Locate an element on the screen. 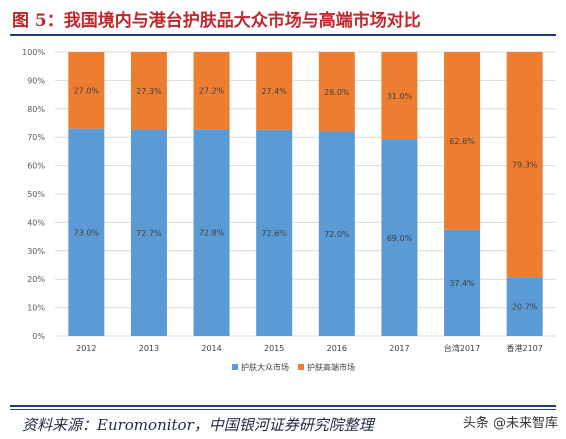  watermark: 头条 @未来智库 is located at coordinates (510, 423).